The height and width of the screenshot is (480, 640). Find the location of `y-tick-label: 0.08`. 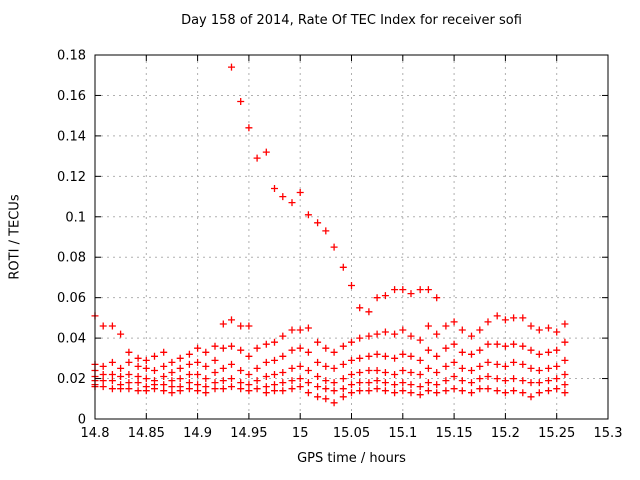

y-tick-label: 0.08 is located at coordinates (71, 258).